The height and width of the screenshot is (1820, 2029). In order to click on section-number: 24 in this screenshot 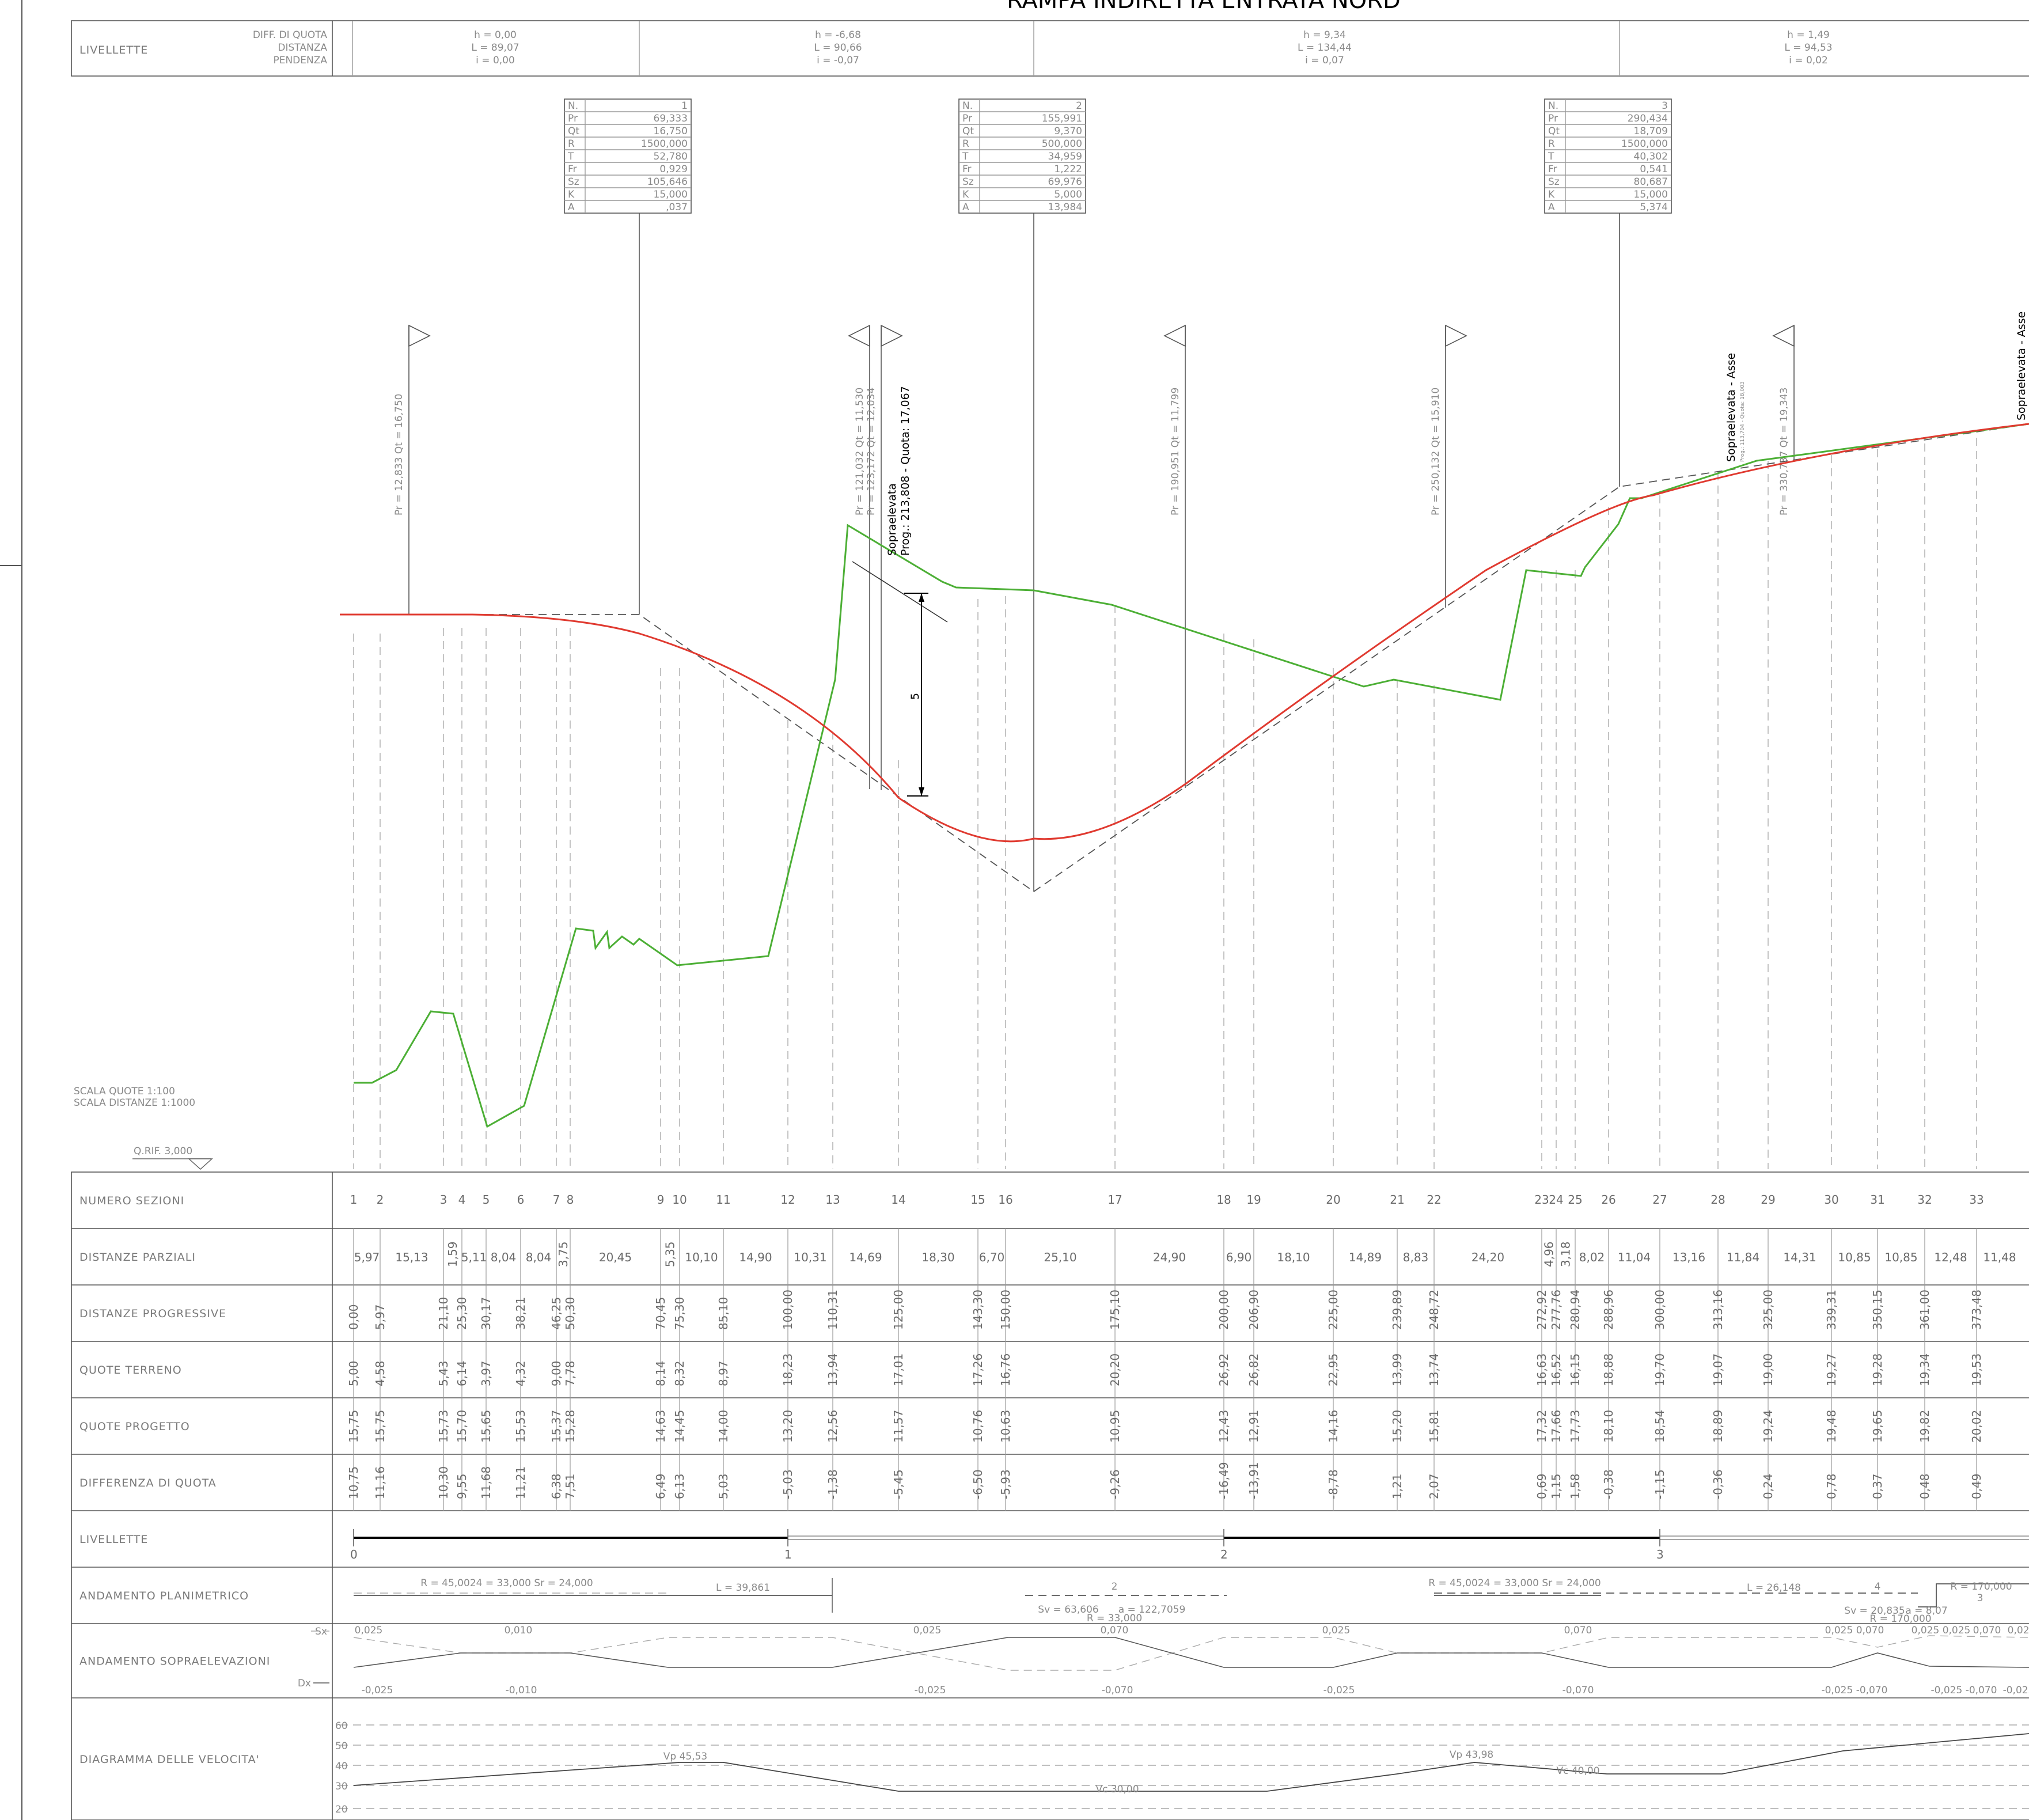, I will do `click(1556, 1200)`.